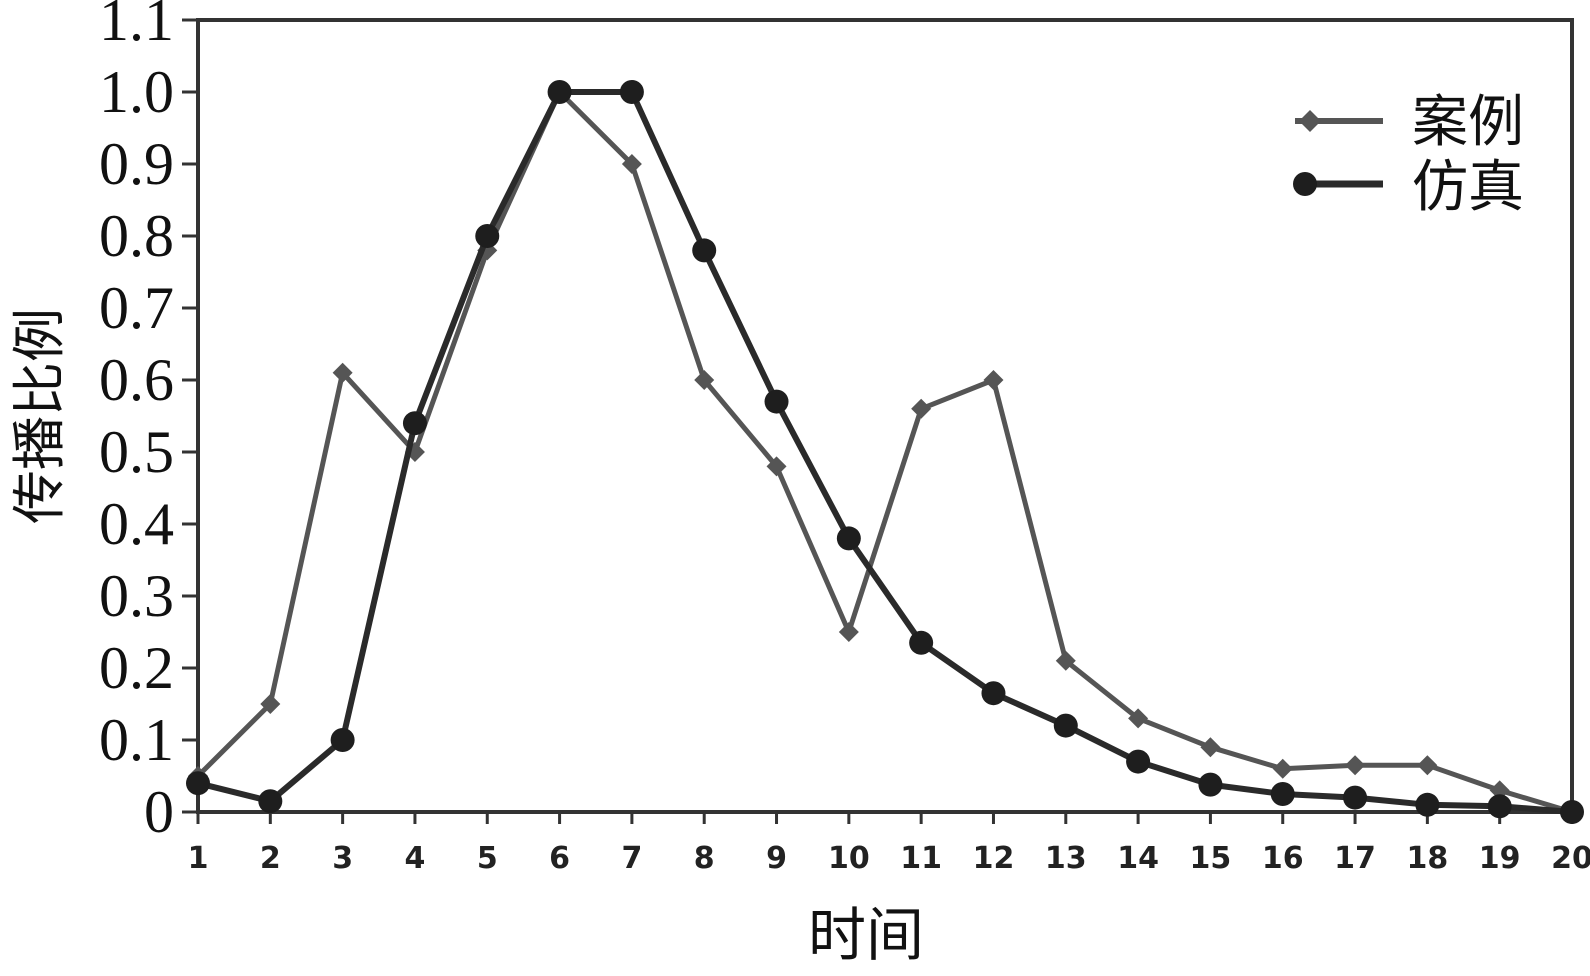 The width and height of the screenshot is (1590, 976). What do you see at coordinates (559, 858) in the screenshot?
I see `x-tick-label: 6` at bounding box center [559, 858].